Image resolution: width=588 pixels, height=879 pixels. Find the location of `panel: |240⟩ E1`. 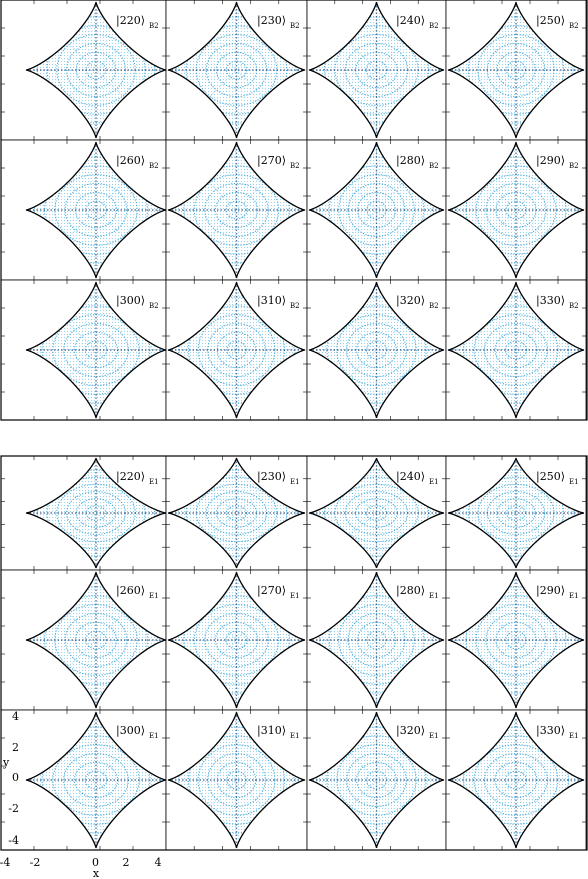

panel: |240⟩ E1 is located at coordinates (376, 513).